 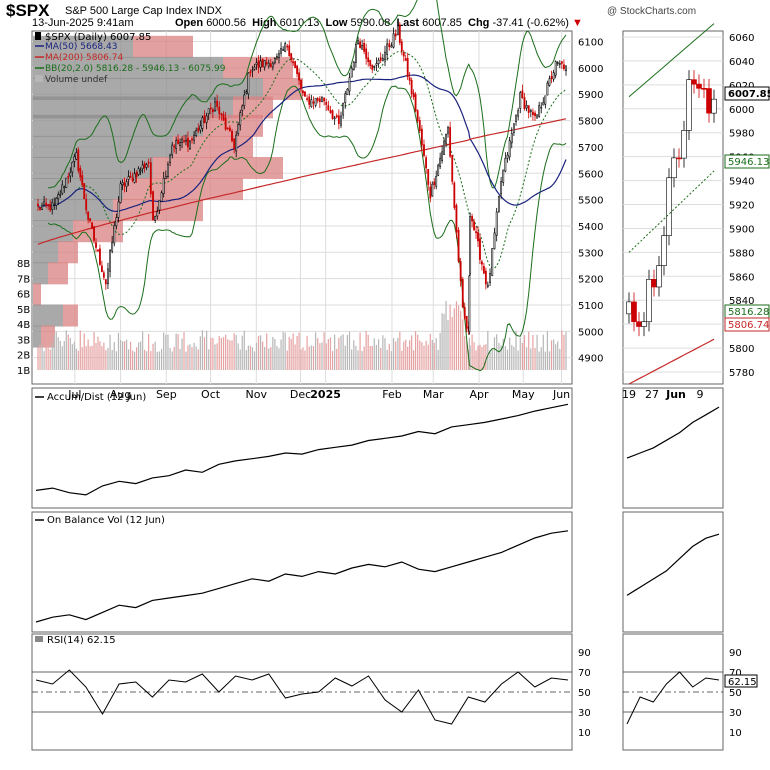 What do you see at coordinates (673, 432) in the screenshot?
I see `zoom-accum-dist-line` at bounding box center [673, 432].